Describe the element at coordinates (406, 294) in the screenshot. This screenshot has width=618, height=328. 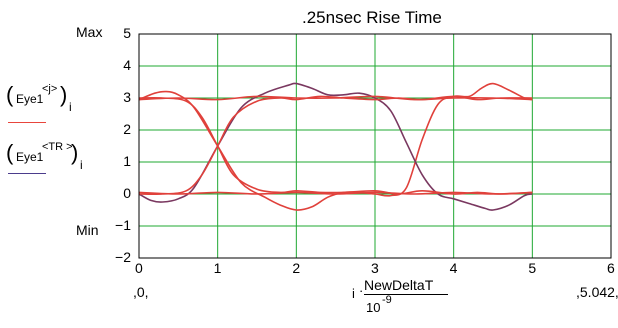
I see `x-axis-label-fraction-bar` at that location.